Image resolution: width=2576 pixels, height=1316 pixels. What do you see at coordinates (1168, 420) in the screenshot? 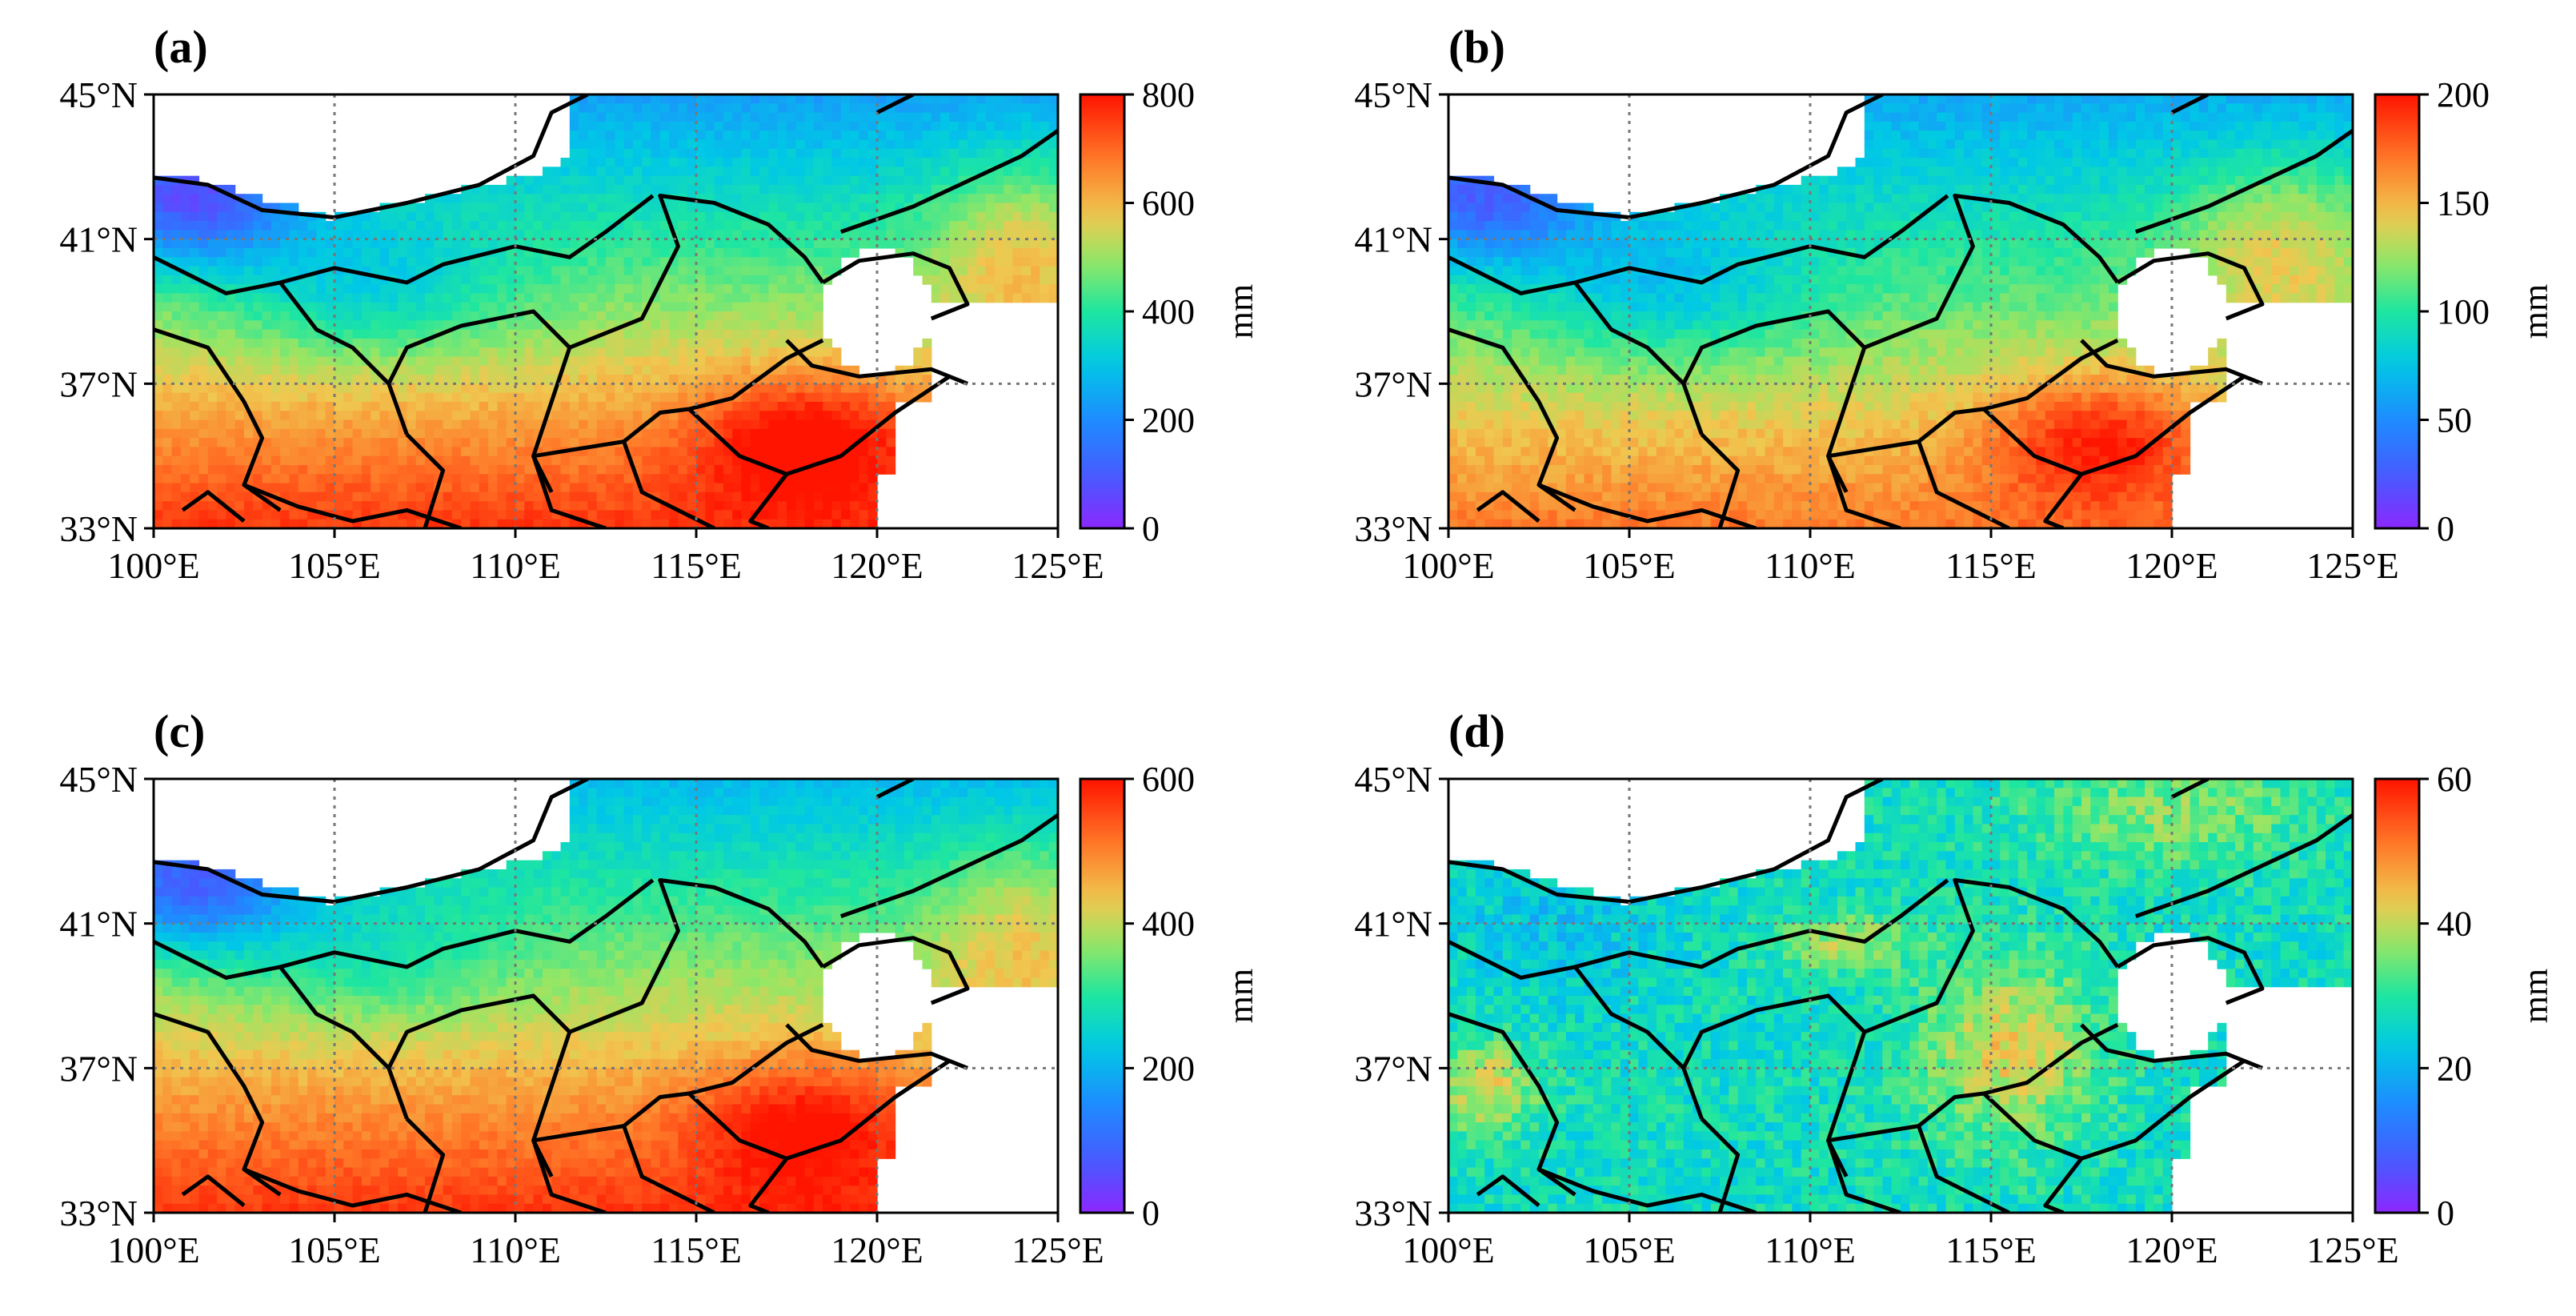
I see `colorbar-tick-label: 200` at bounding box center [1168, 420].